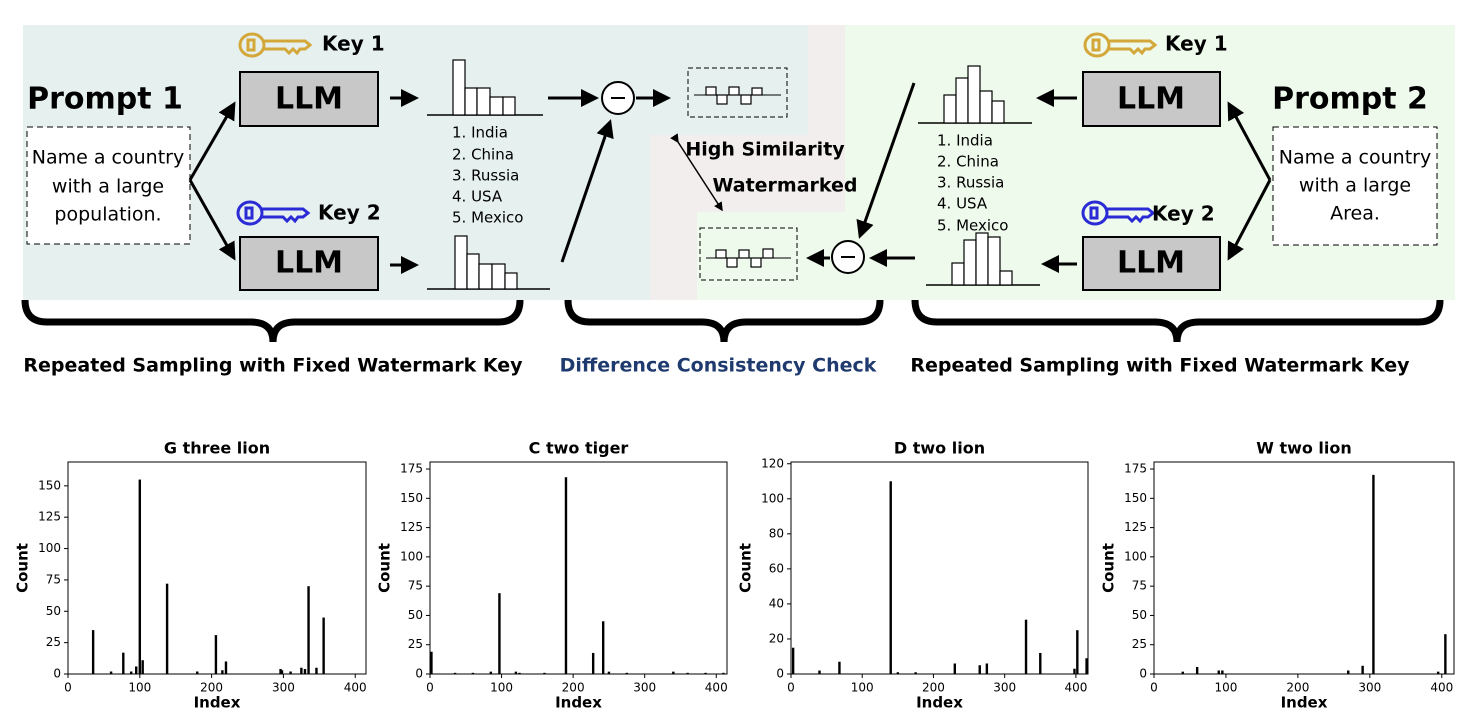 The width and height of the screenshot is (1478, 728). I want to click on prompt-box, so click(1355, 186).